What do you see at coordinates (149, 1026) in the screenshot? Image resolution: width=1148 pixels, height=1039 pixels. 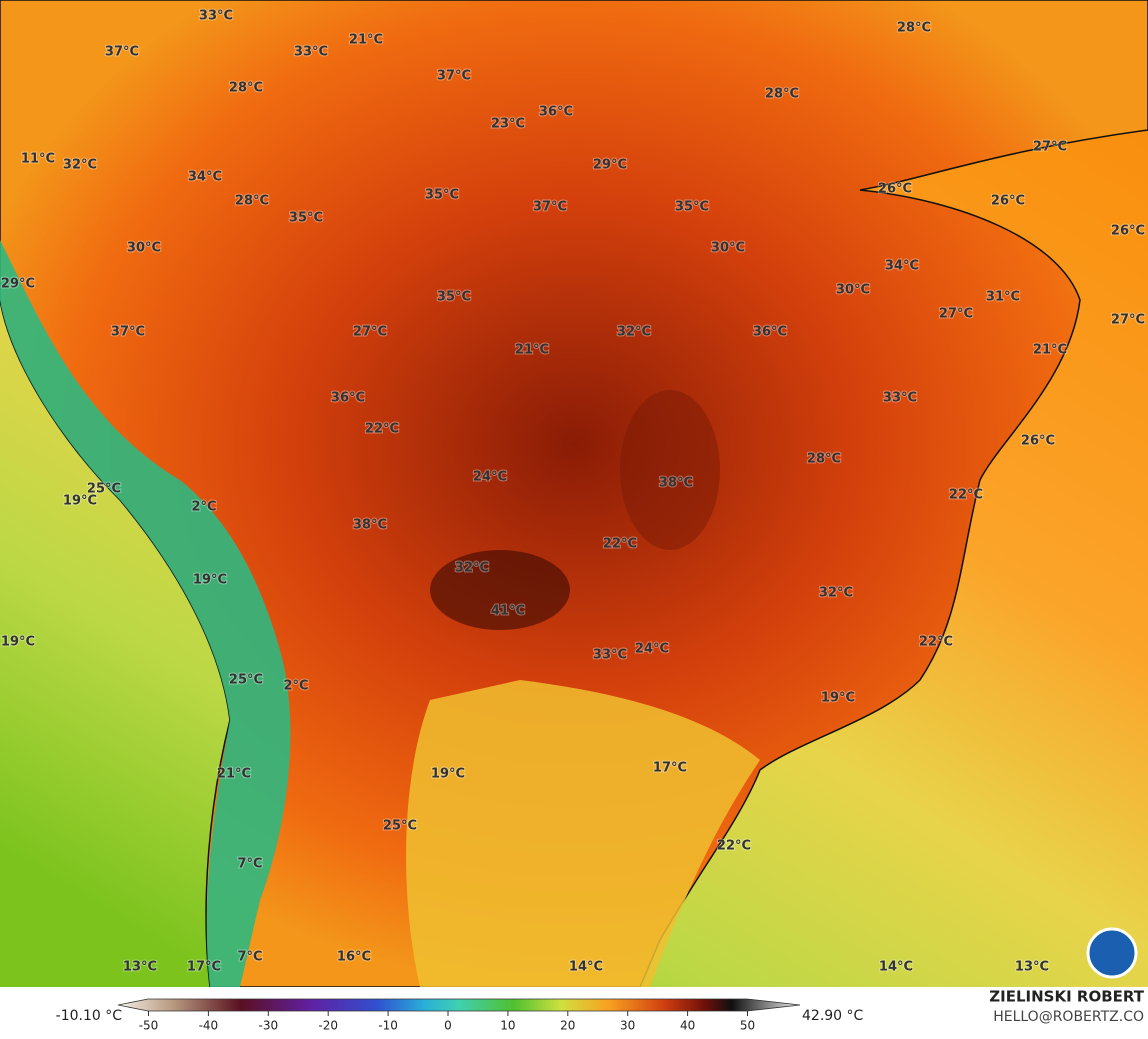 I see `colorbar-tick-label: -50` at bounding box center [149, 1026].